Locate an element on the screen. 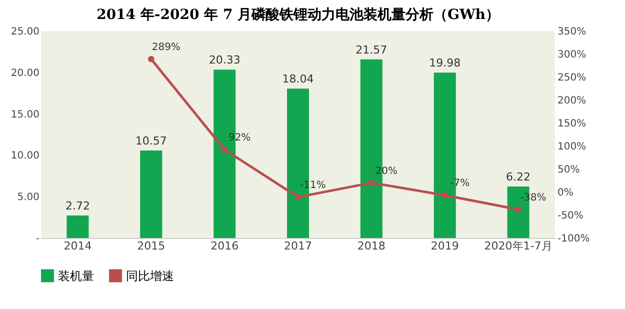 The height and width of the screenshot is (309, 625). legend-label: 同比增速 is located at coordinates (150, 275).